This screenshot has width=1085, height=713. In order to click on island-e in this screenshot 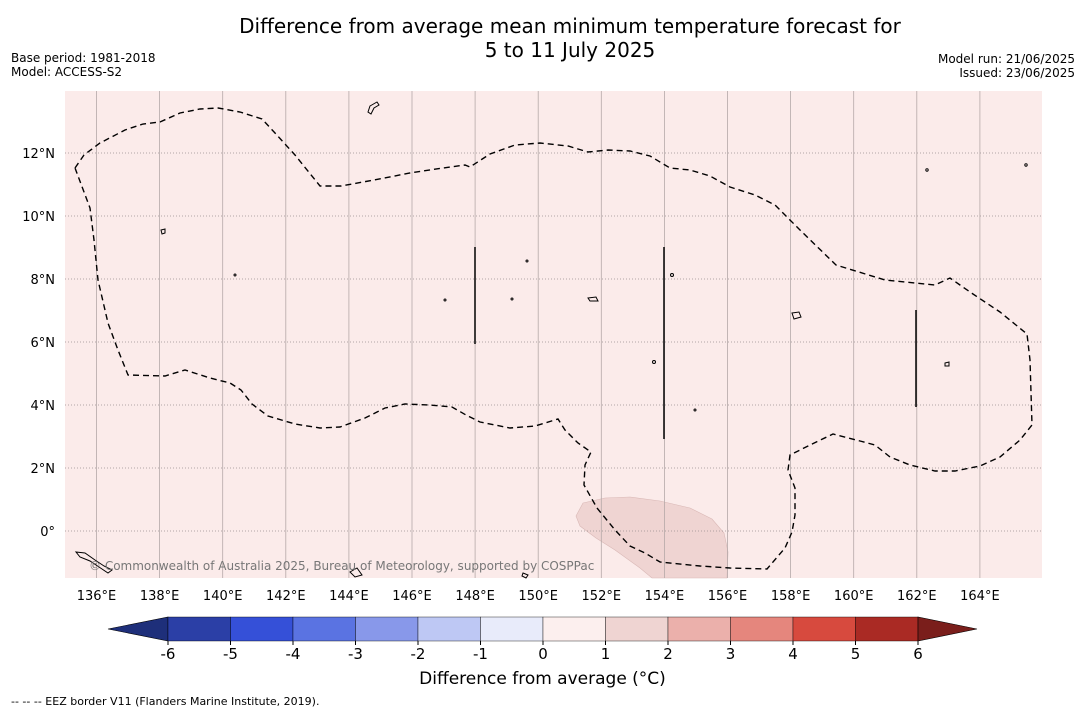, I will do `click(93, 562)`.